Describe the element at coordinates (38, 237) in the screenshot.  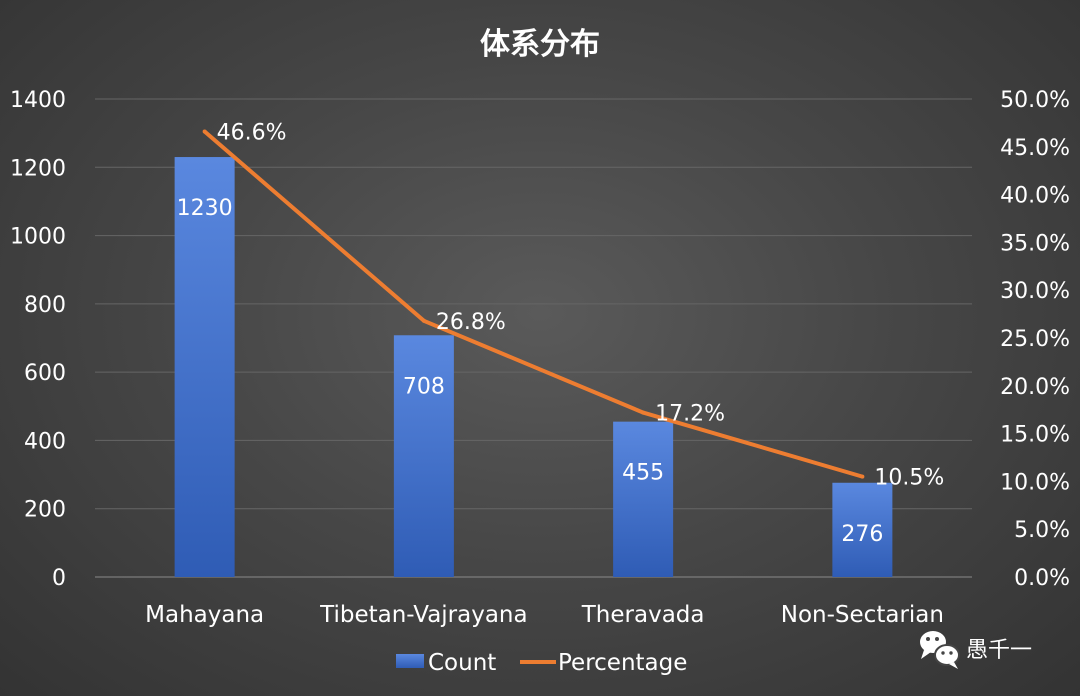
I see `y-left-tick-label: 1000` at that location.